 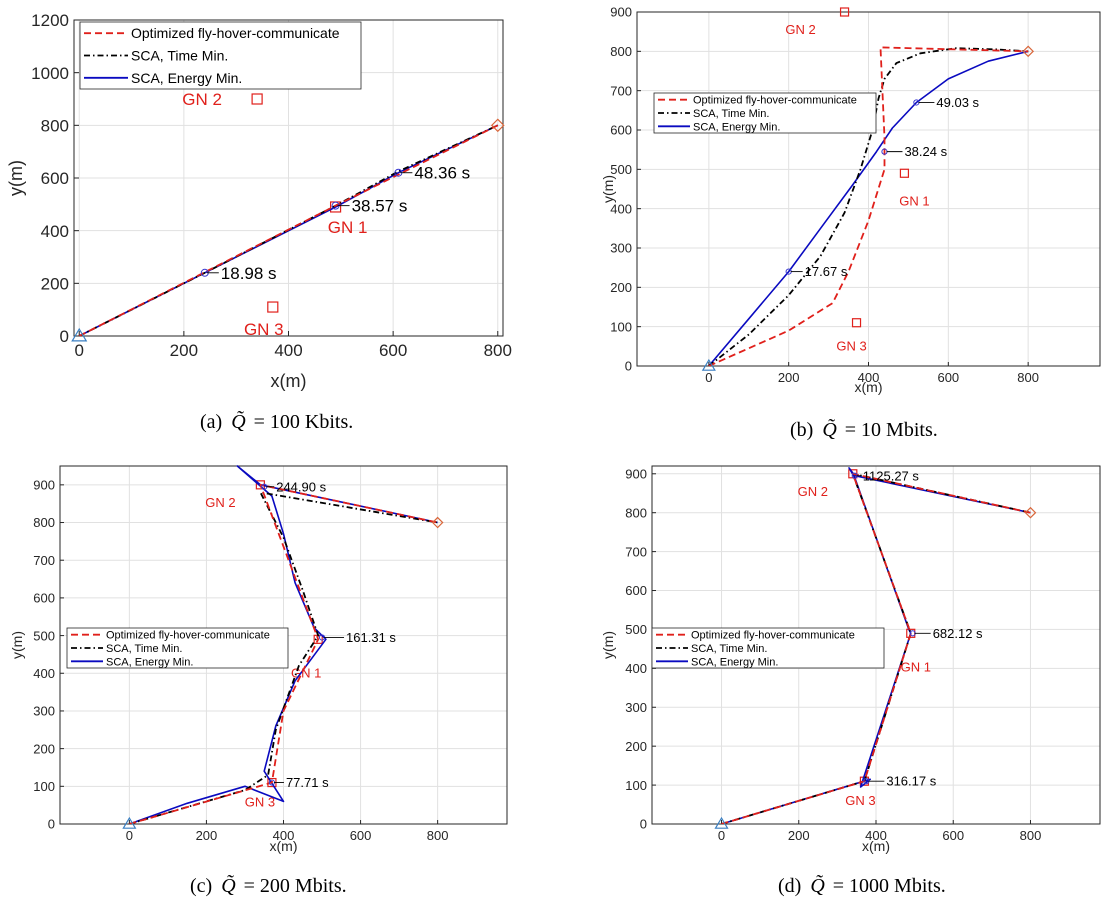 What do you see at coordinates (911, 781) in the screenshot?
I see `time-annotation: 316.17 s` at bounding box center [911, 781].